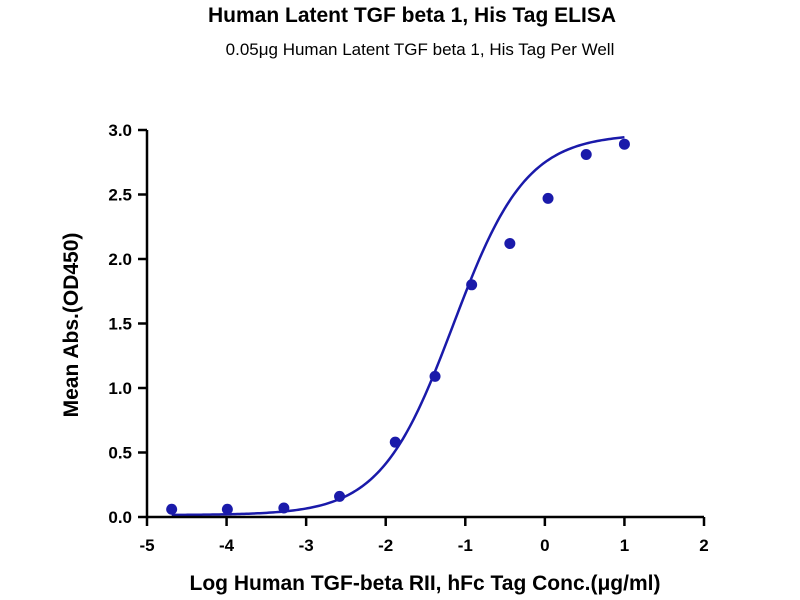 The image size is (800, 600). I want to click on x-tick-label: -1, so click(465, 545).